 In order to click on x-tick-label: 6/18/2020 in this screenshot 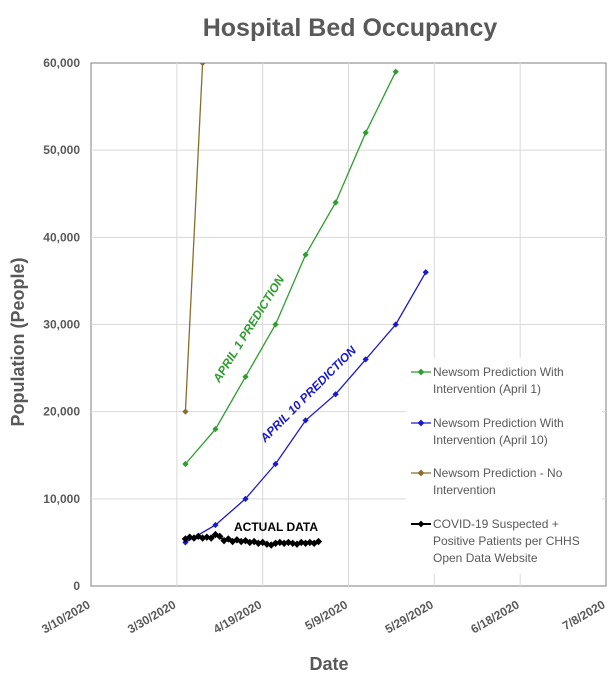, I will do `click(495, 616)`.